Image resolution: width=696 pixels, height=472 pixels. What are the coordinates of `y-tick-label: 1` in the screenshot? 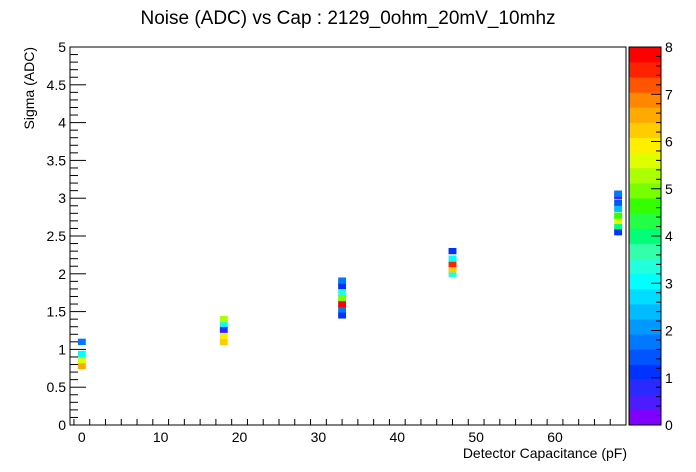 It's located at (62, 349).